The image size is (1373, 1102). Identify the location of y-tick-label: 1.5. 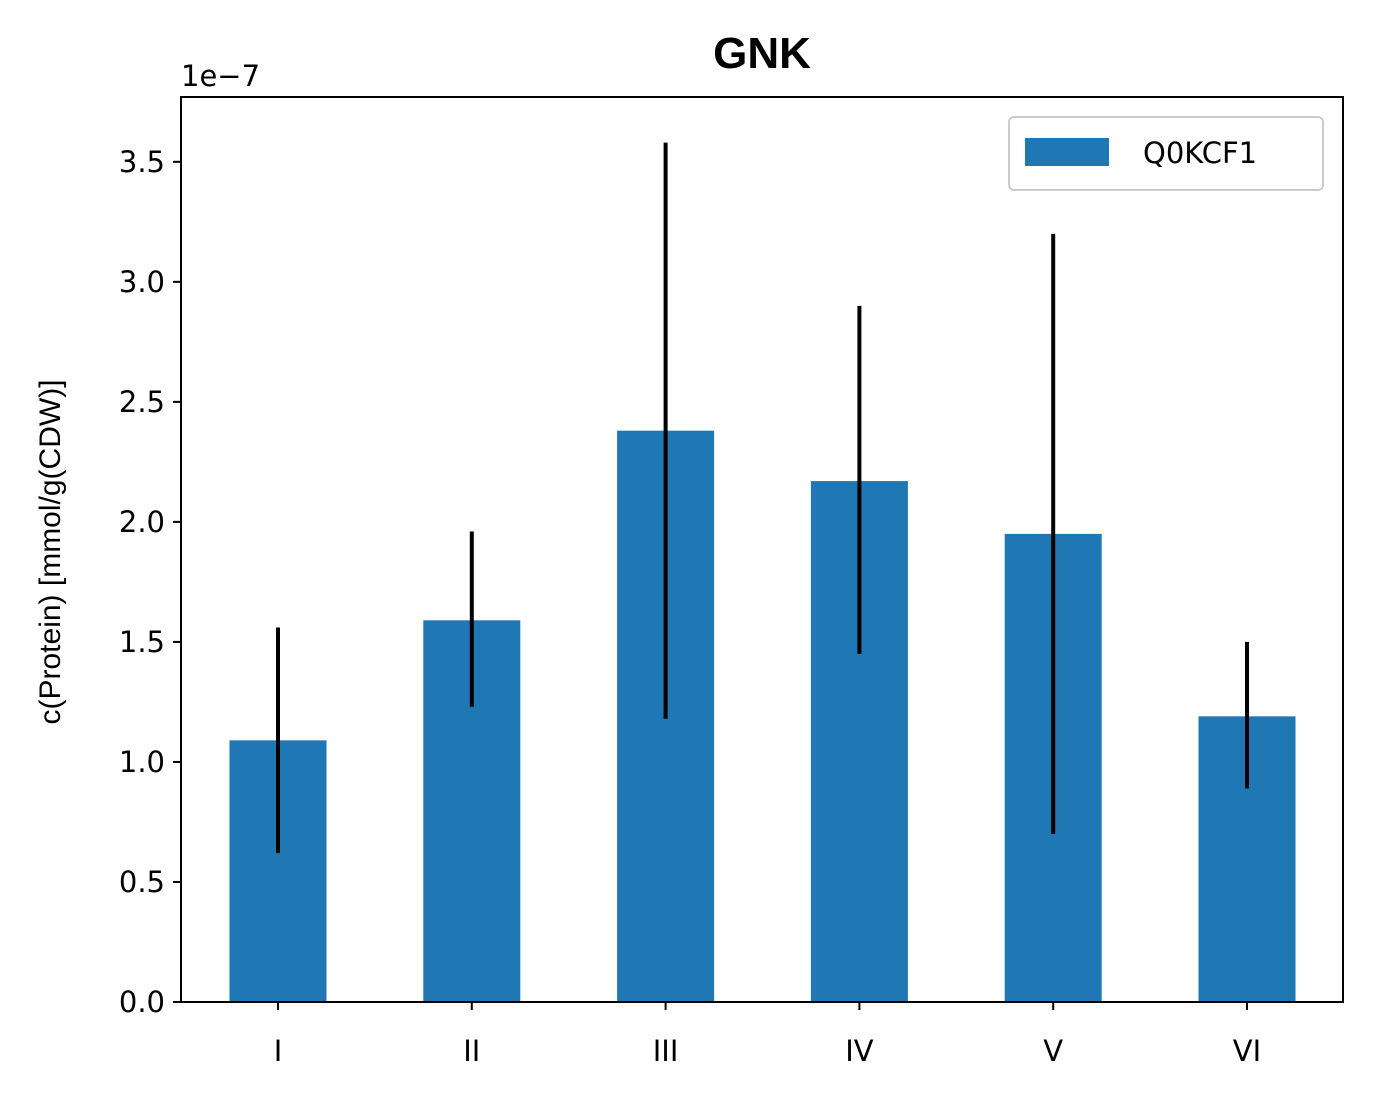
(142, 642).